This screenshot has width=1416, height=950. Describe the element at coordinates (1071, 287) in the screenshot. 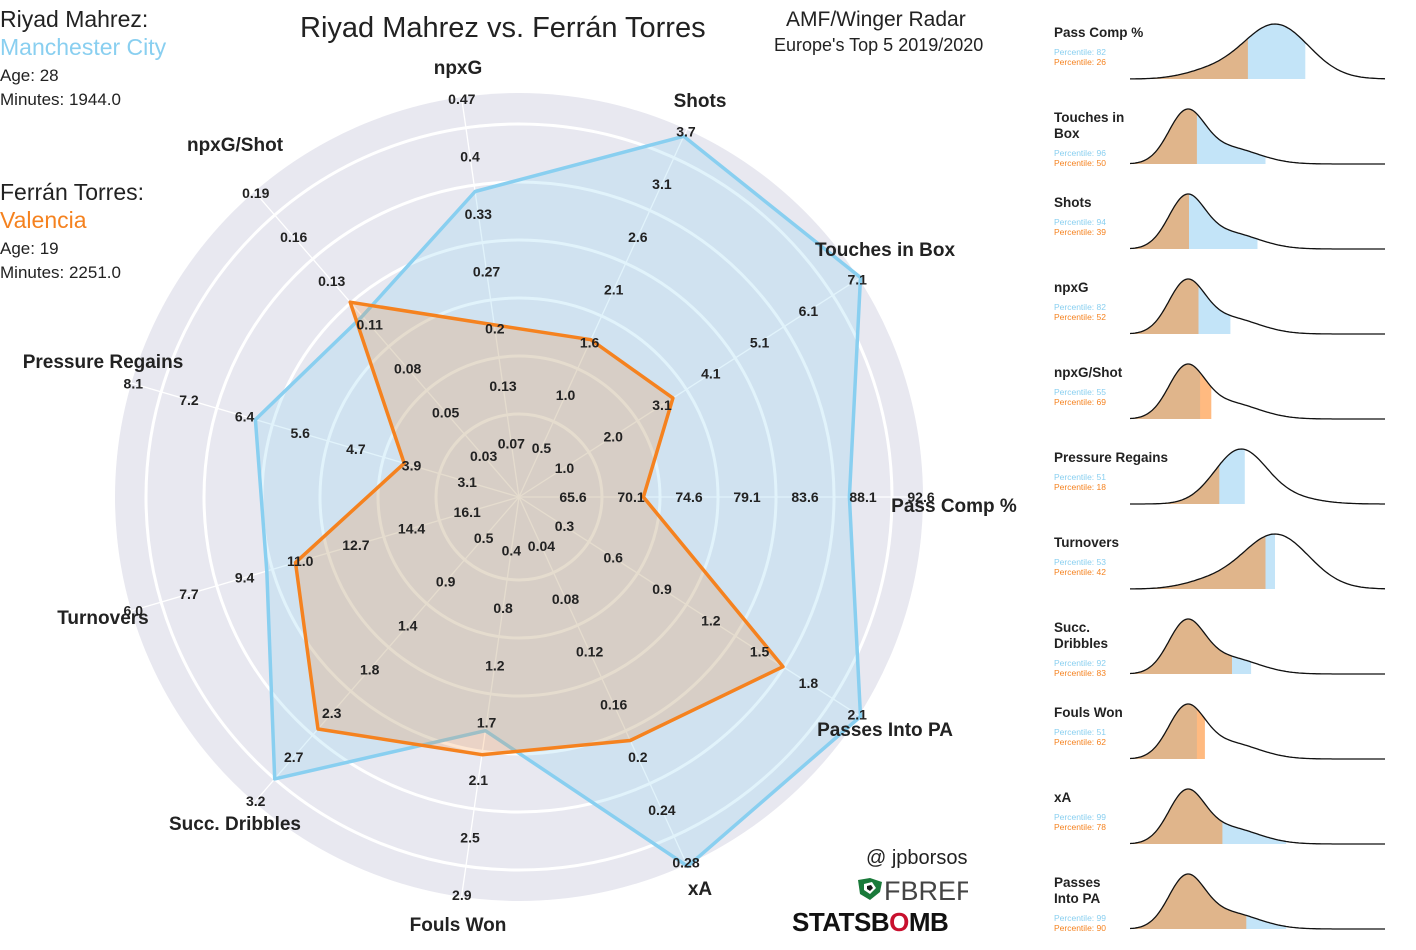

I see `distribution-label: npxG` at that location.